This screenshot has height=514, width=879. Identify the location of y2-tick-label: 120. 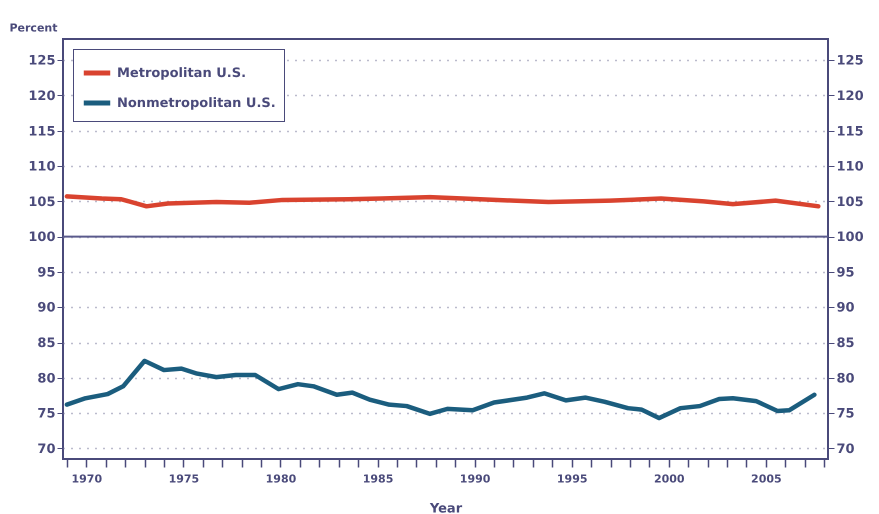
(850, 96).